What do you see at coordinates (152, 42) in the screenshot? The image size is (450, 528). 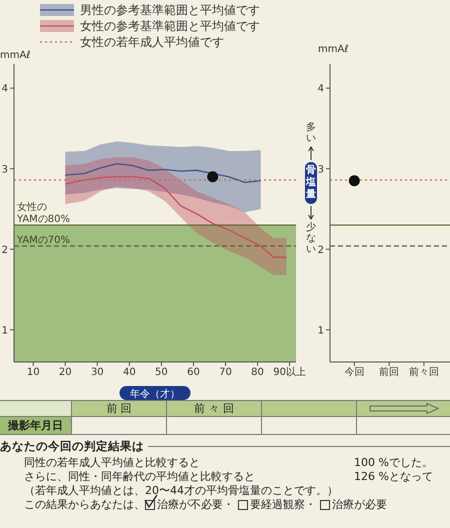 I see `legend-label: 女性の若年成人平均値です` at bounding box center [152, 42].